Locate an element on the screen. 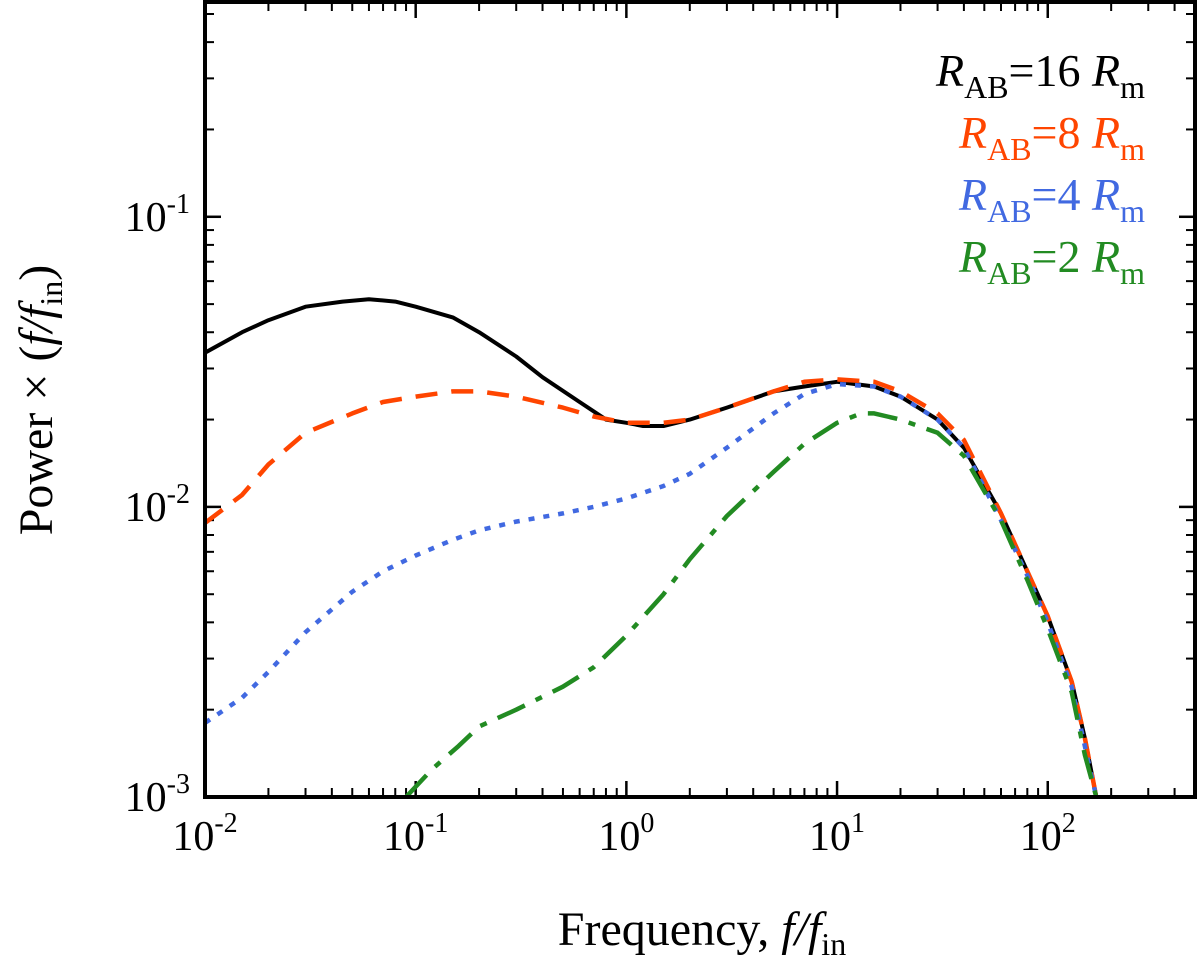 The height and width of the screenshot is (959, 1200). x-tick-label: 10⁻¹ is located at coordinates (415, 834).